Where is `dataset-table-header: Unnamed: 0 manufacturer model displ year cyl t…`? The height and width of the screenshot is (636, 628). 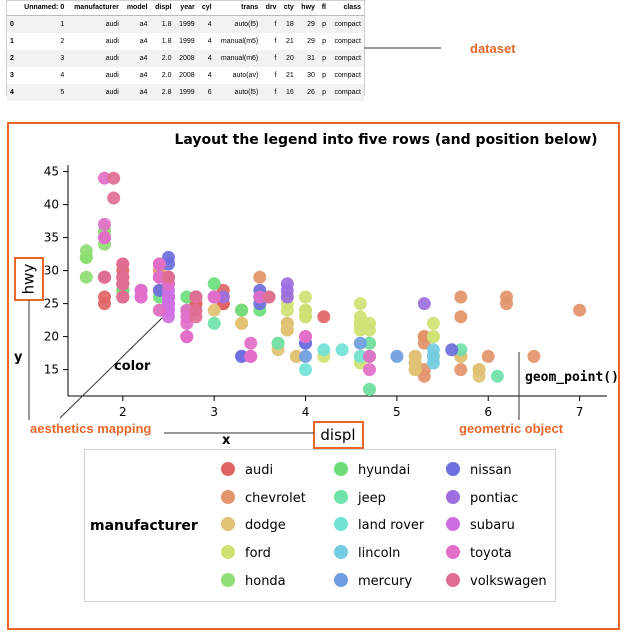
dataset-table-header: Unnamed: 0 manufacturer model displ year cyl t… is located at coordinates (185, 8).